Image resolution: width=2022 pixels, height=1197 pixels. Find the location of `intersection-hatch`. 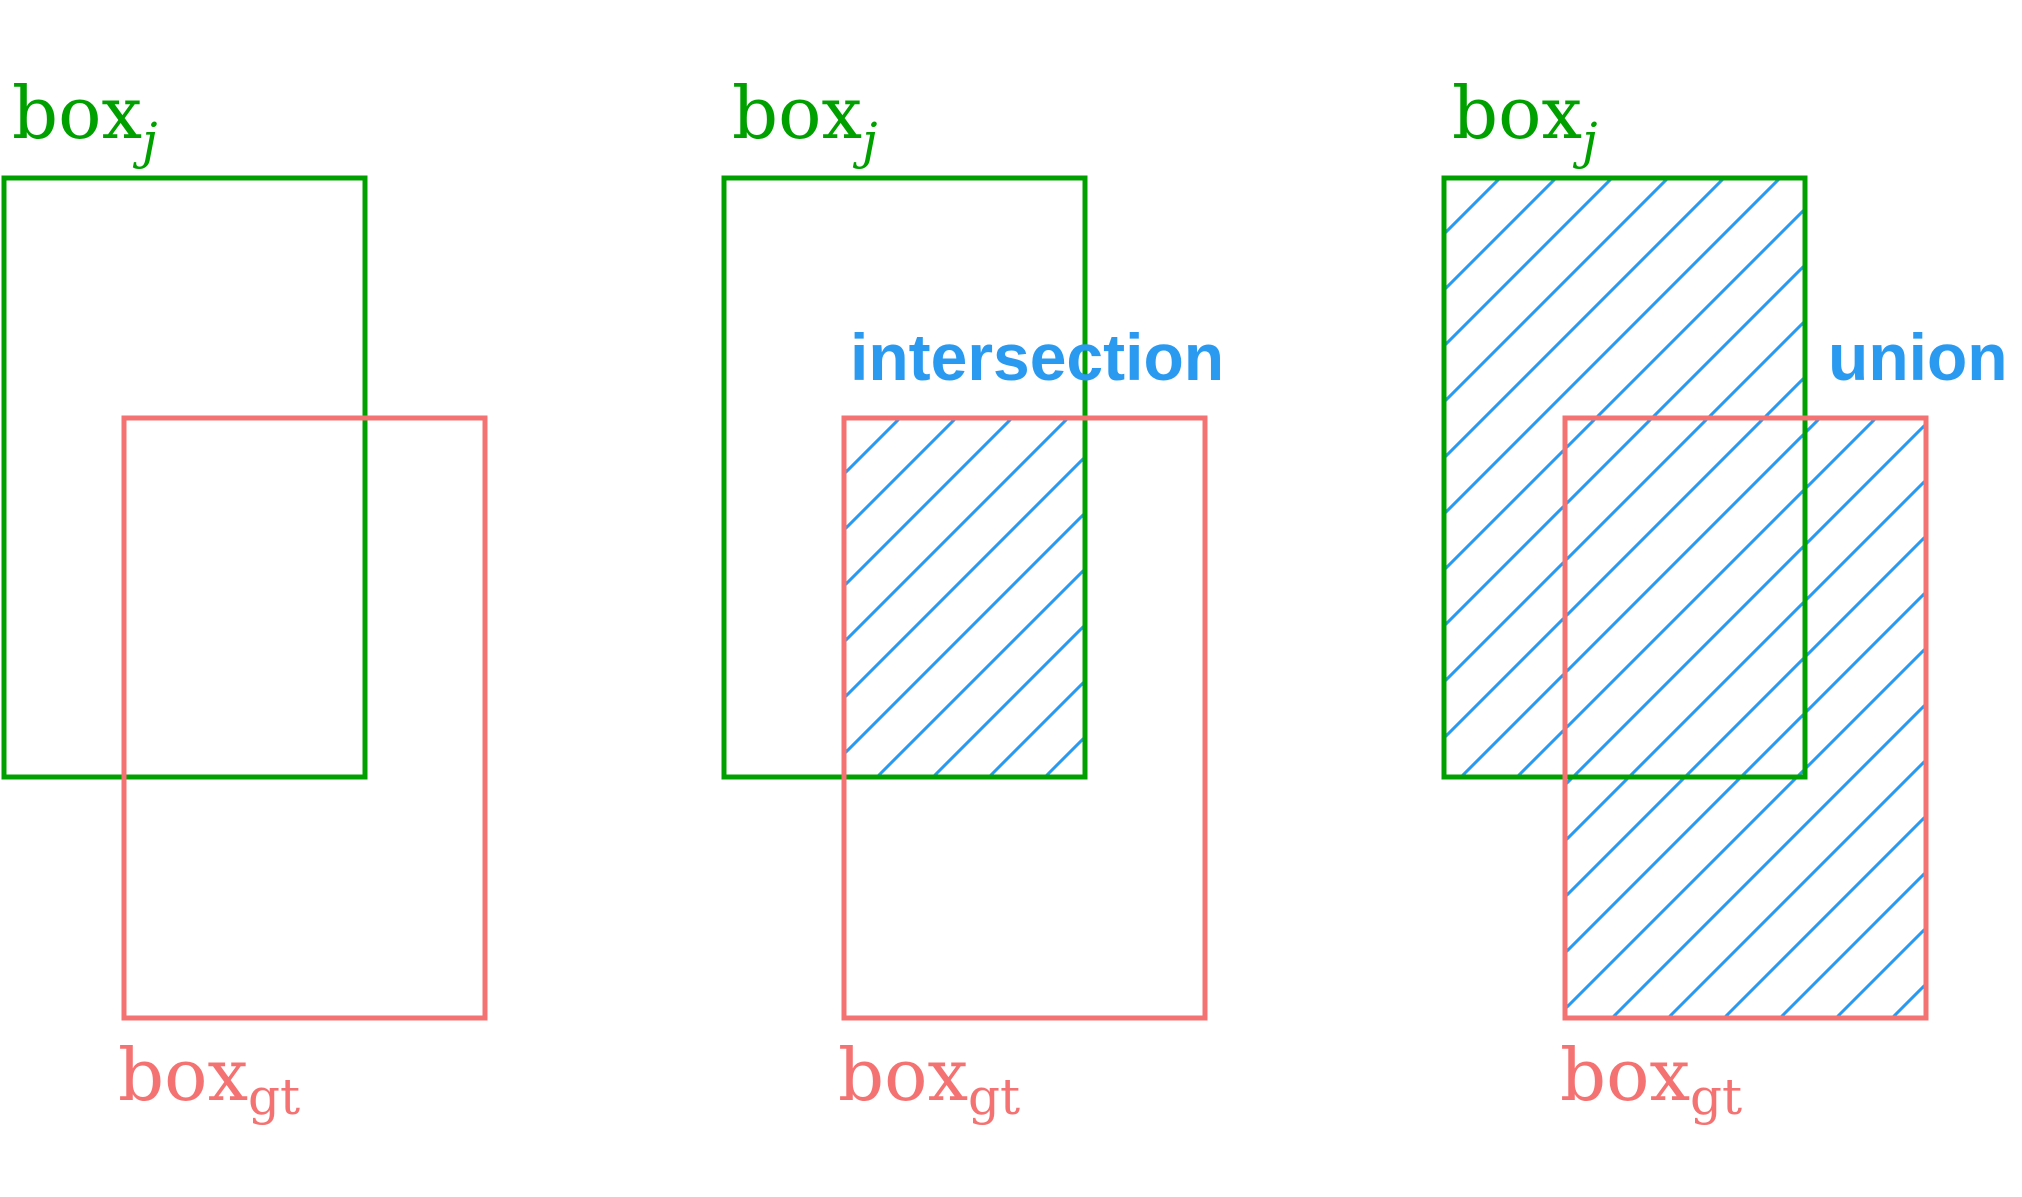

intersection-hatch is located at coordinates (1182, 567).